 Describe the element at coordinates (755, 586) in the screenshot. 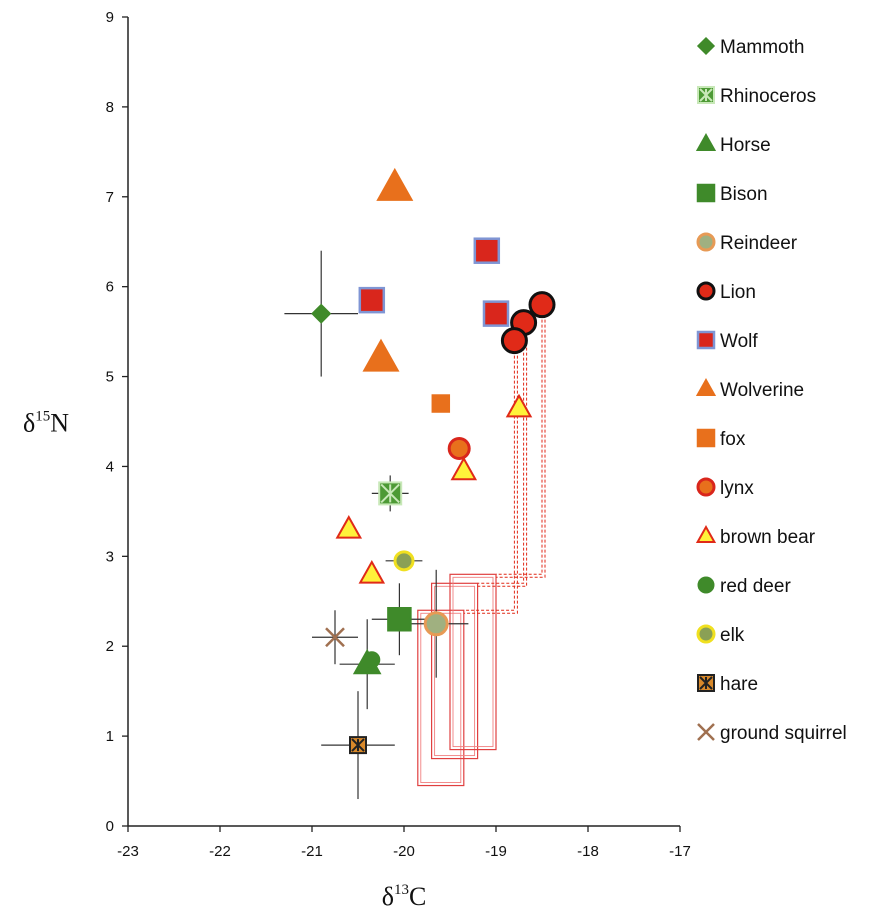

I see `legend-label-red-deer: red deer` at that location.